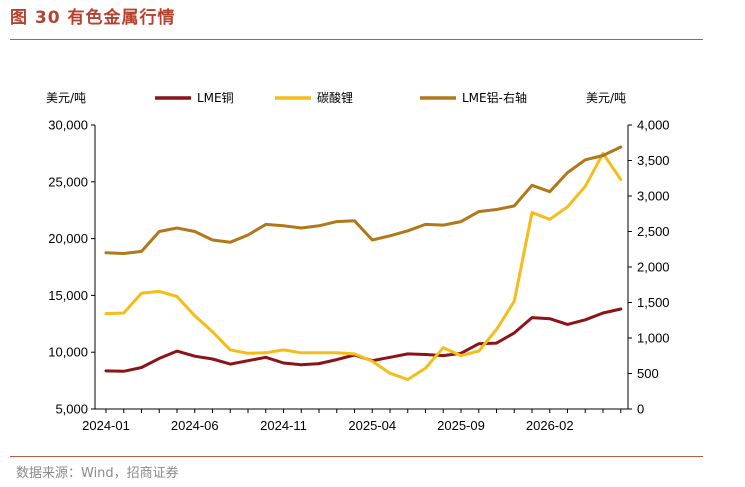  What do you see at coordinates (215, 97) in the screenshot?
I see `legend-label: LME铜` at bounding box center [215, 97].